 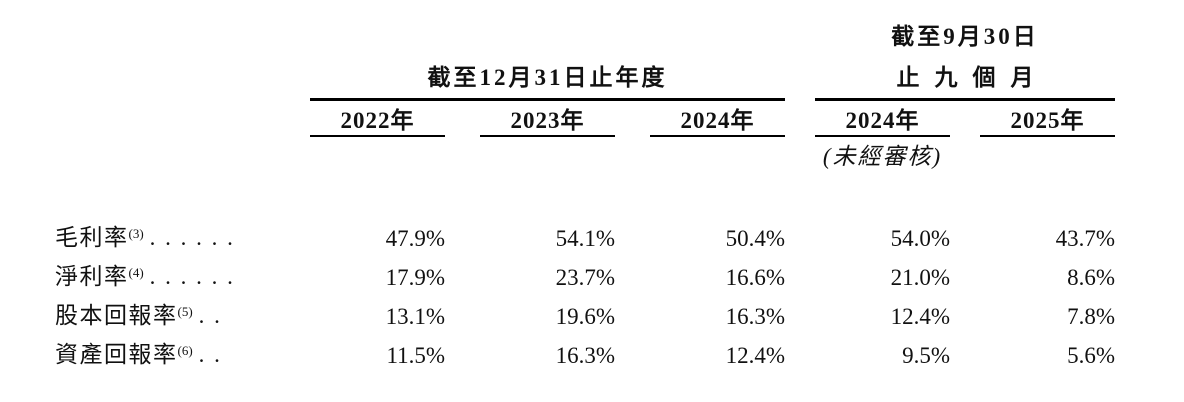 I want to click on metric-value: 11.5%, so click(x=415, y=355).